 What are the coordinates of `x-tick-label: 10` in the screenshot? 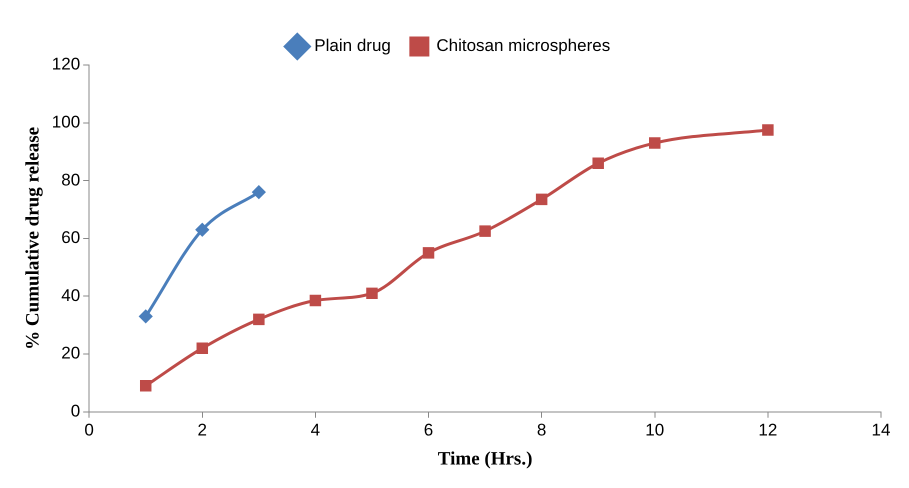 It's located at (654, 430).